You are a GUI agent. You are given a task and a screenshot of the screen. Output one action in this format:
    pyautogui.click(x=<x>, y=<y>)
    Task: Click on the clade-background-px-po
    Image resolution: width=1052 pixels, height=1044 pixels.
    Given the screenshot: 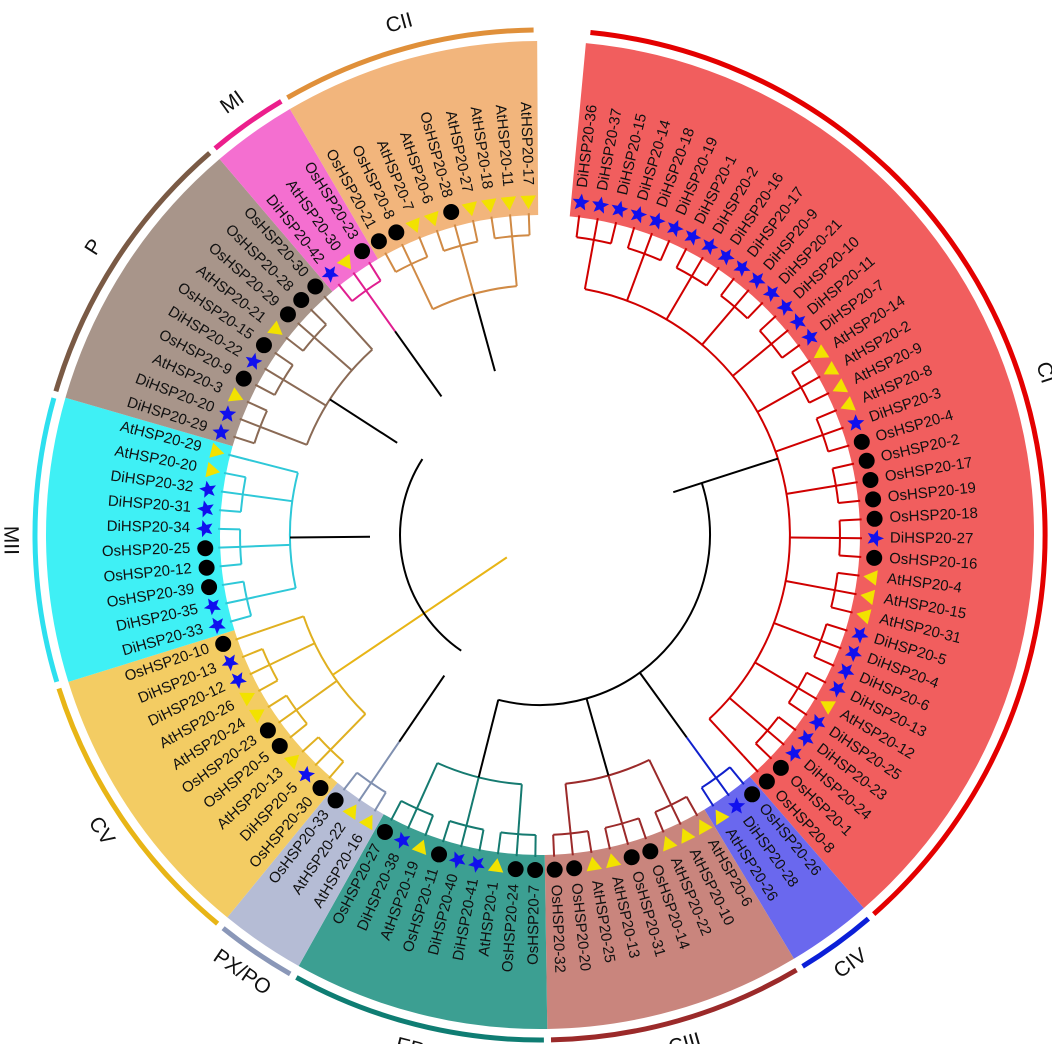 What is the action you would take?
    pyautogui.click(x=305, y=874)
    